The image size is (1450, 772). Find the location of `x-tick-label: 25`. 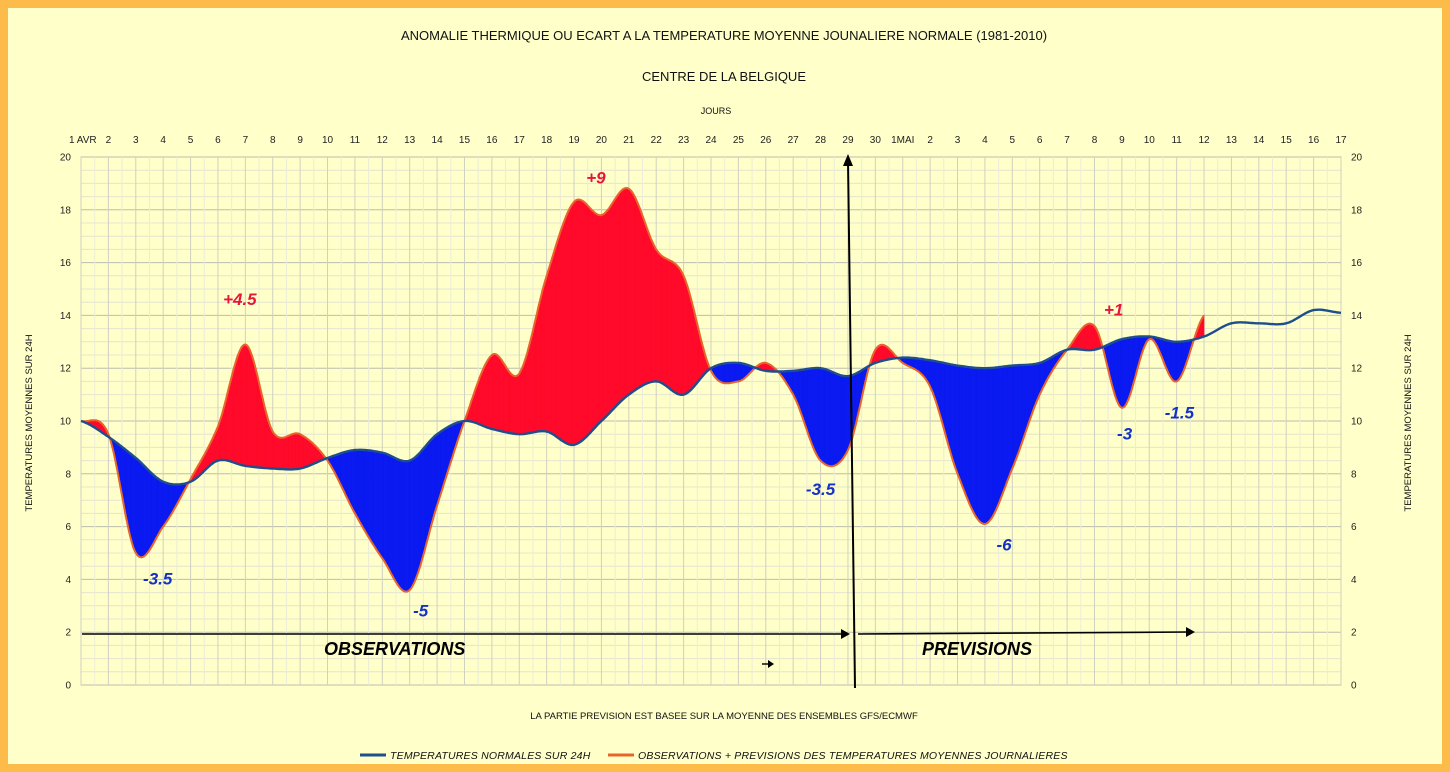

x-tick-label: 25 is located at coordinates (739, 140).